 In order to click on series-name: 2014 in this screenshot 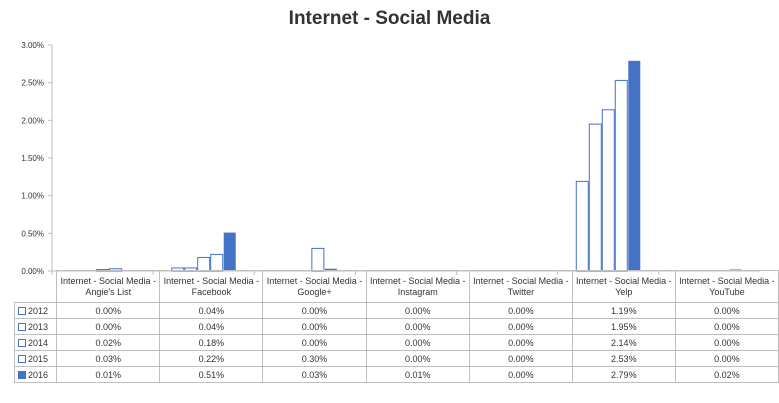, I will do `click(38, 342)`.